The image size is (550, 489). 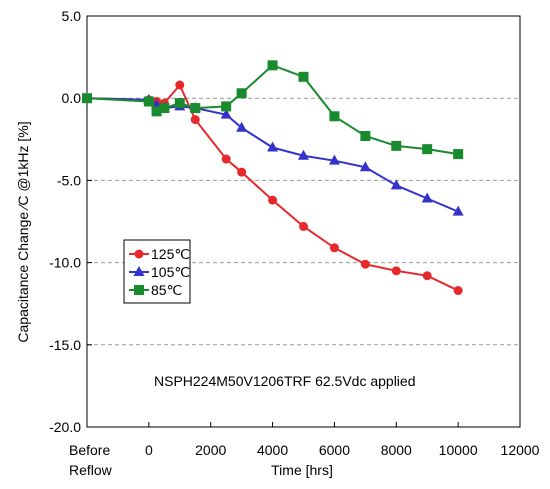 I want to click on x-tick-label: 6000, so click(x=334, y=450).